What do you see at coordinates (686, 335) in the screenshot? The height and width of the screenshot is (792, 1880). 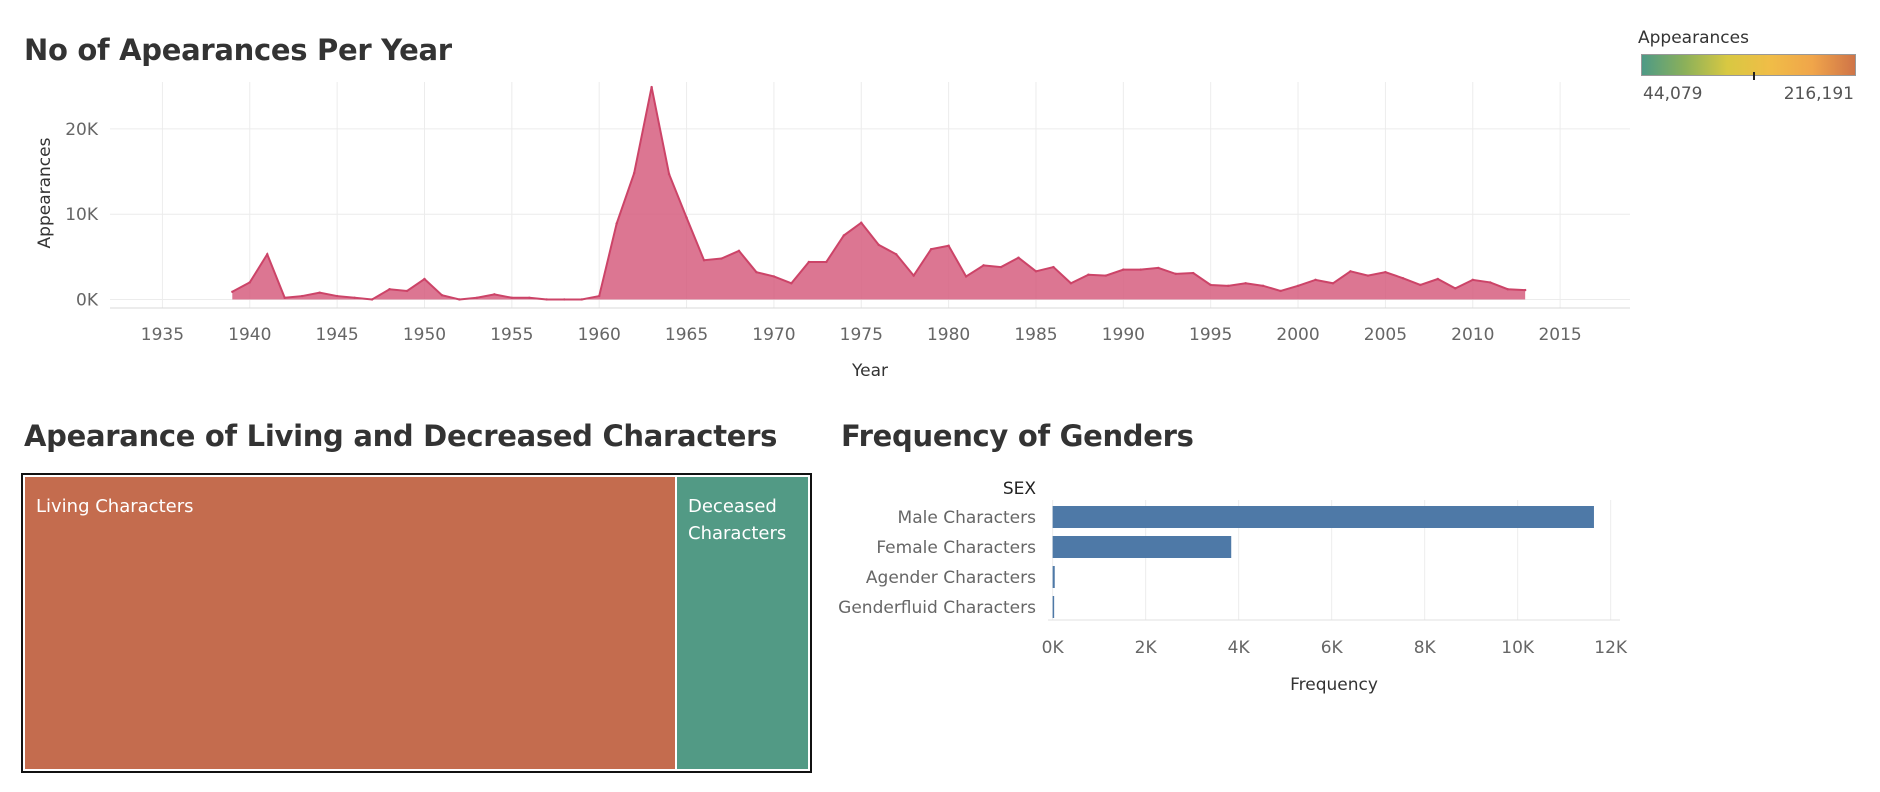 I see `x-tick-label: 1965` at bounding box center [686, 335].